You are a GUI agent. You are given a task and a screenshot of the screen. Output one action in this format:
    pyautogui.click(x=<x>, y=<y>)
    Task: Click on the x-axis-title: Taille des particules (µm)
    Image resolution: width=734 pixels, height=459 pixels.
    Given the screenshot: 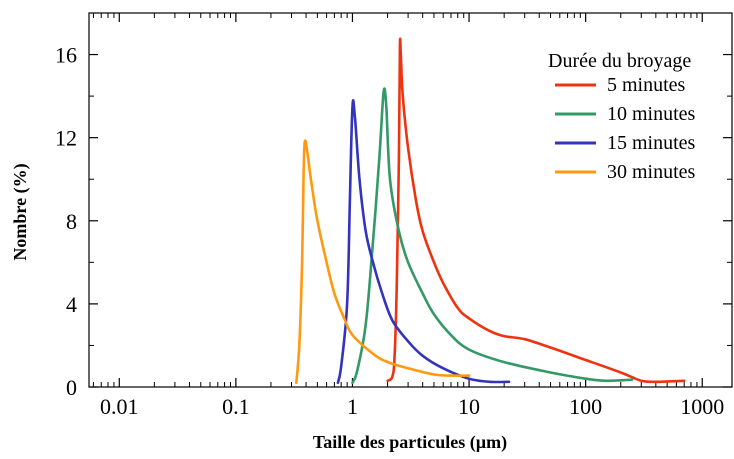 What is the action you would take?
    pyautogui.click(x=410, y=442)
    